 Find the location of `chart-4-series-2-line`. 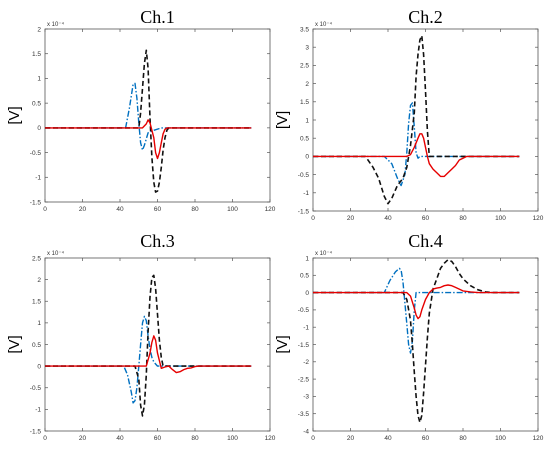

chart-4-series-2-line is located at coordinates (416, 341).